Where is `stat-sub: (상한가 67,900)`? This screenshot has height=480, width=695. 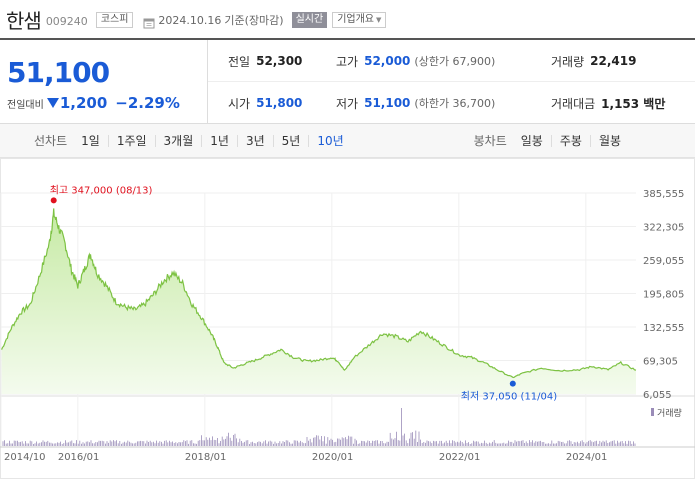
stat-sub: (상한가 67,900) is located at coordinates (455, 61).